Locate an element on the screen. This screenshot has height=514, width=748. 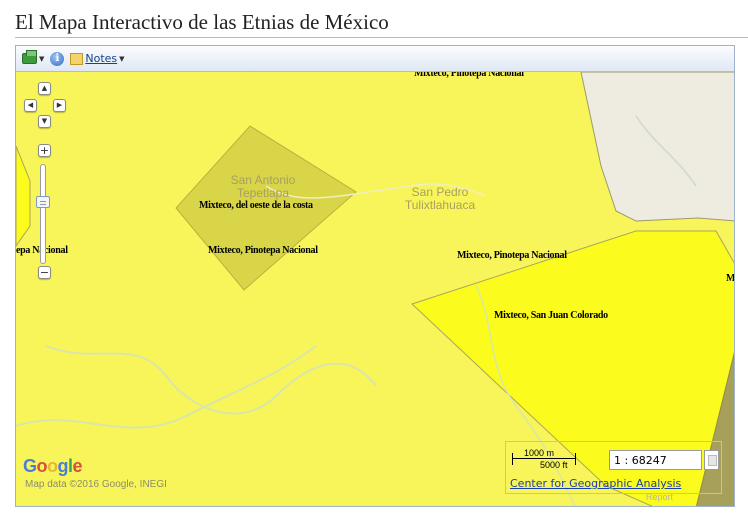
road-line is located at coordinates (376, 191).